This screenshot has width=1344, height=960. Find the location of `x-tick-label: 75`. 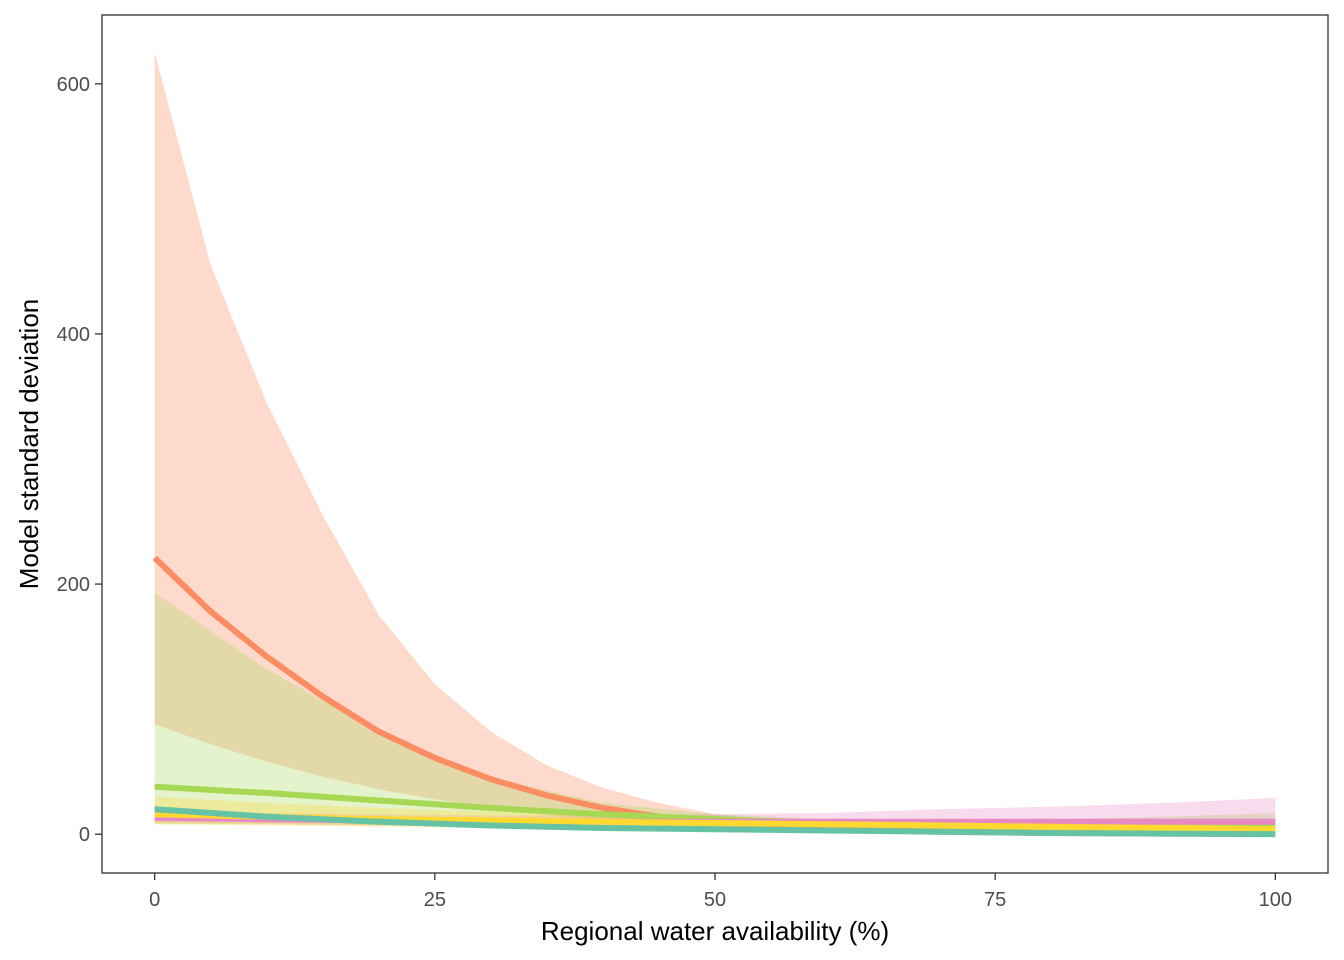

x-tick-label: 75 is located at coordinates (995, 900).